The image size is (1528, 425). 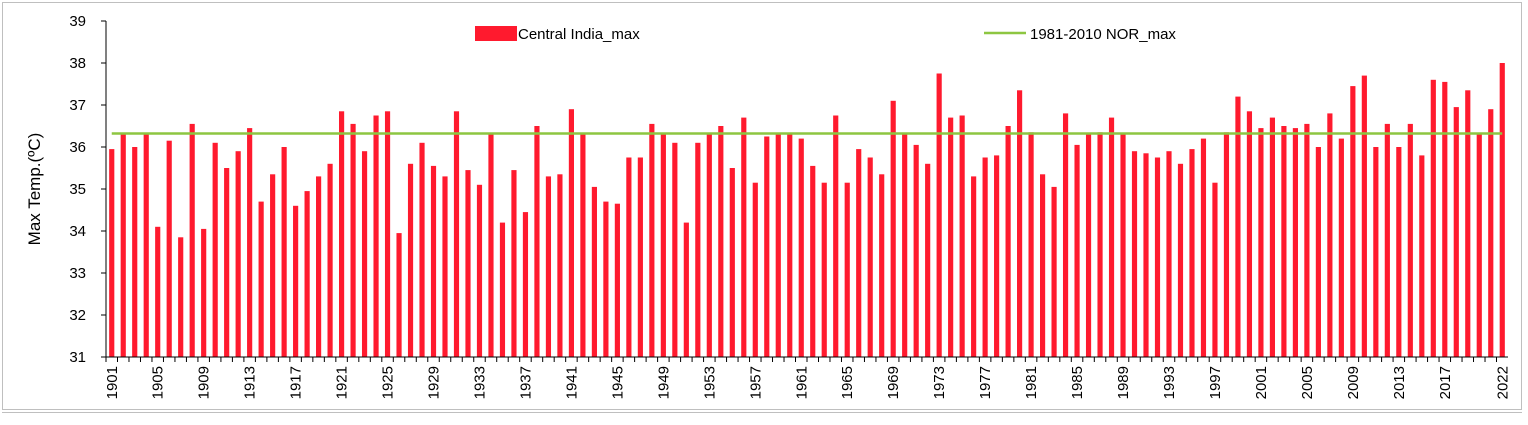 I want to click on bar-2016, so click(x=1433, y=218).